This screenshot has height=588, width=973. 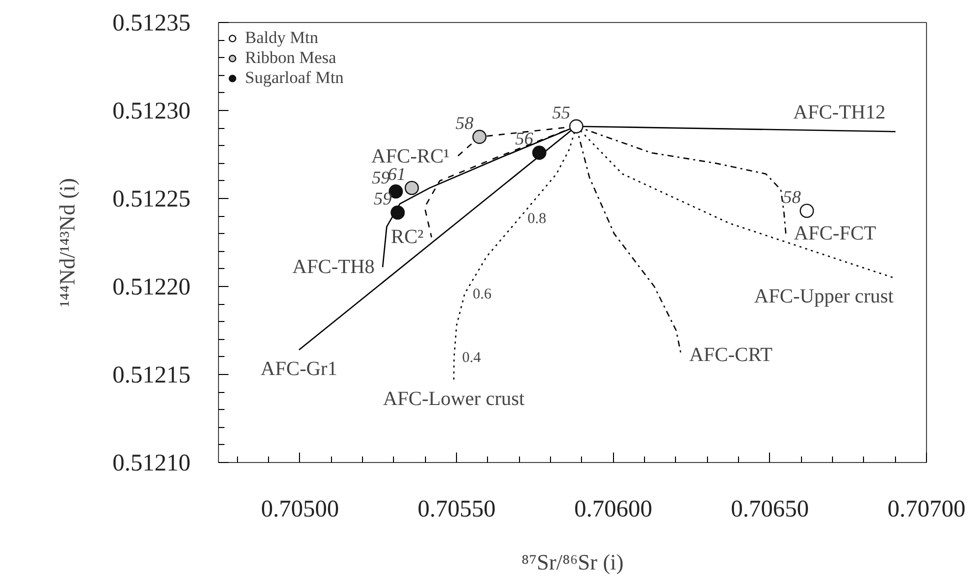 I want to click on x-axis-title: ⁸⁷Sr/⁸⁶Sr (i), so click(x=572, y=562).